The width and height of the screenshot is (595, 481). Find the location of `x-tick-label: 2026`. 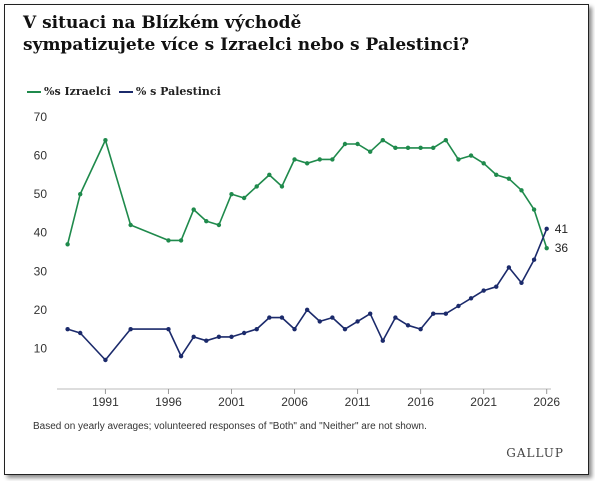

x-tick-label: 2026 is located at coordinates (546, 402).